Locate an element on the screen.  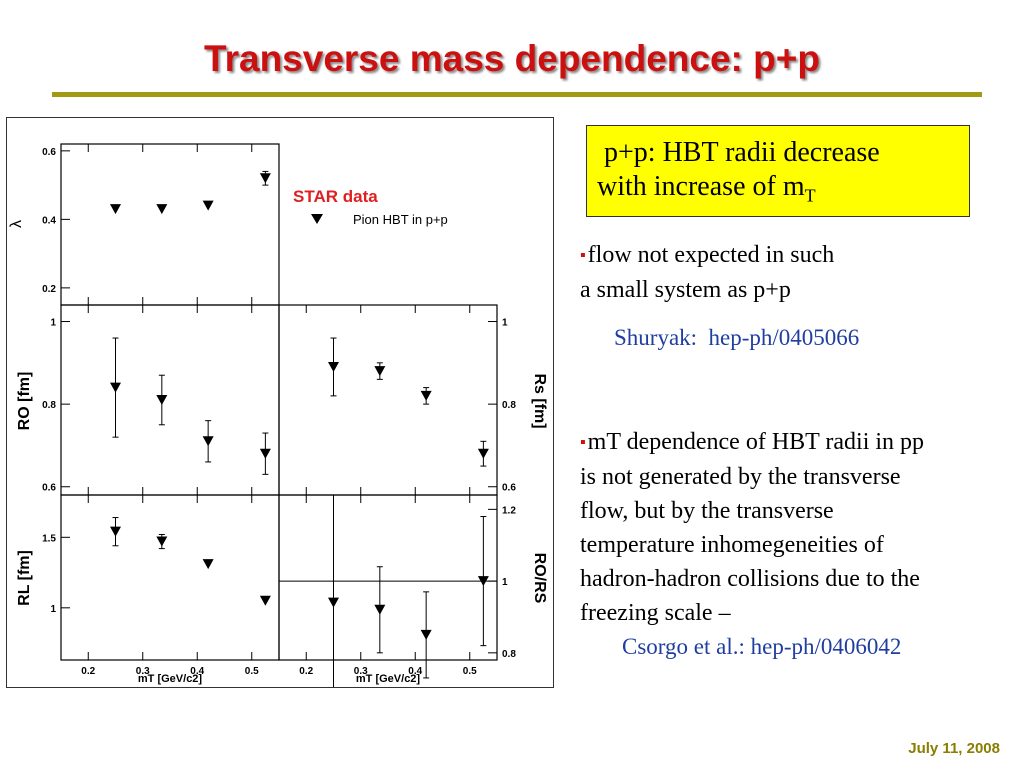
bullet-1-line-2: a small system as p+p is located at coordinates (685, 290).